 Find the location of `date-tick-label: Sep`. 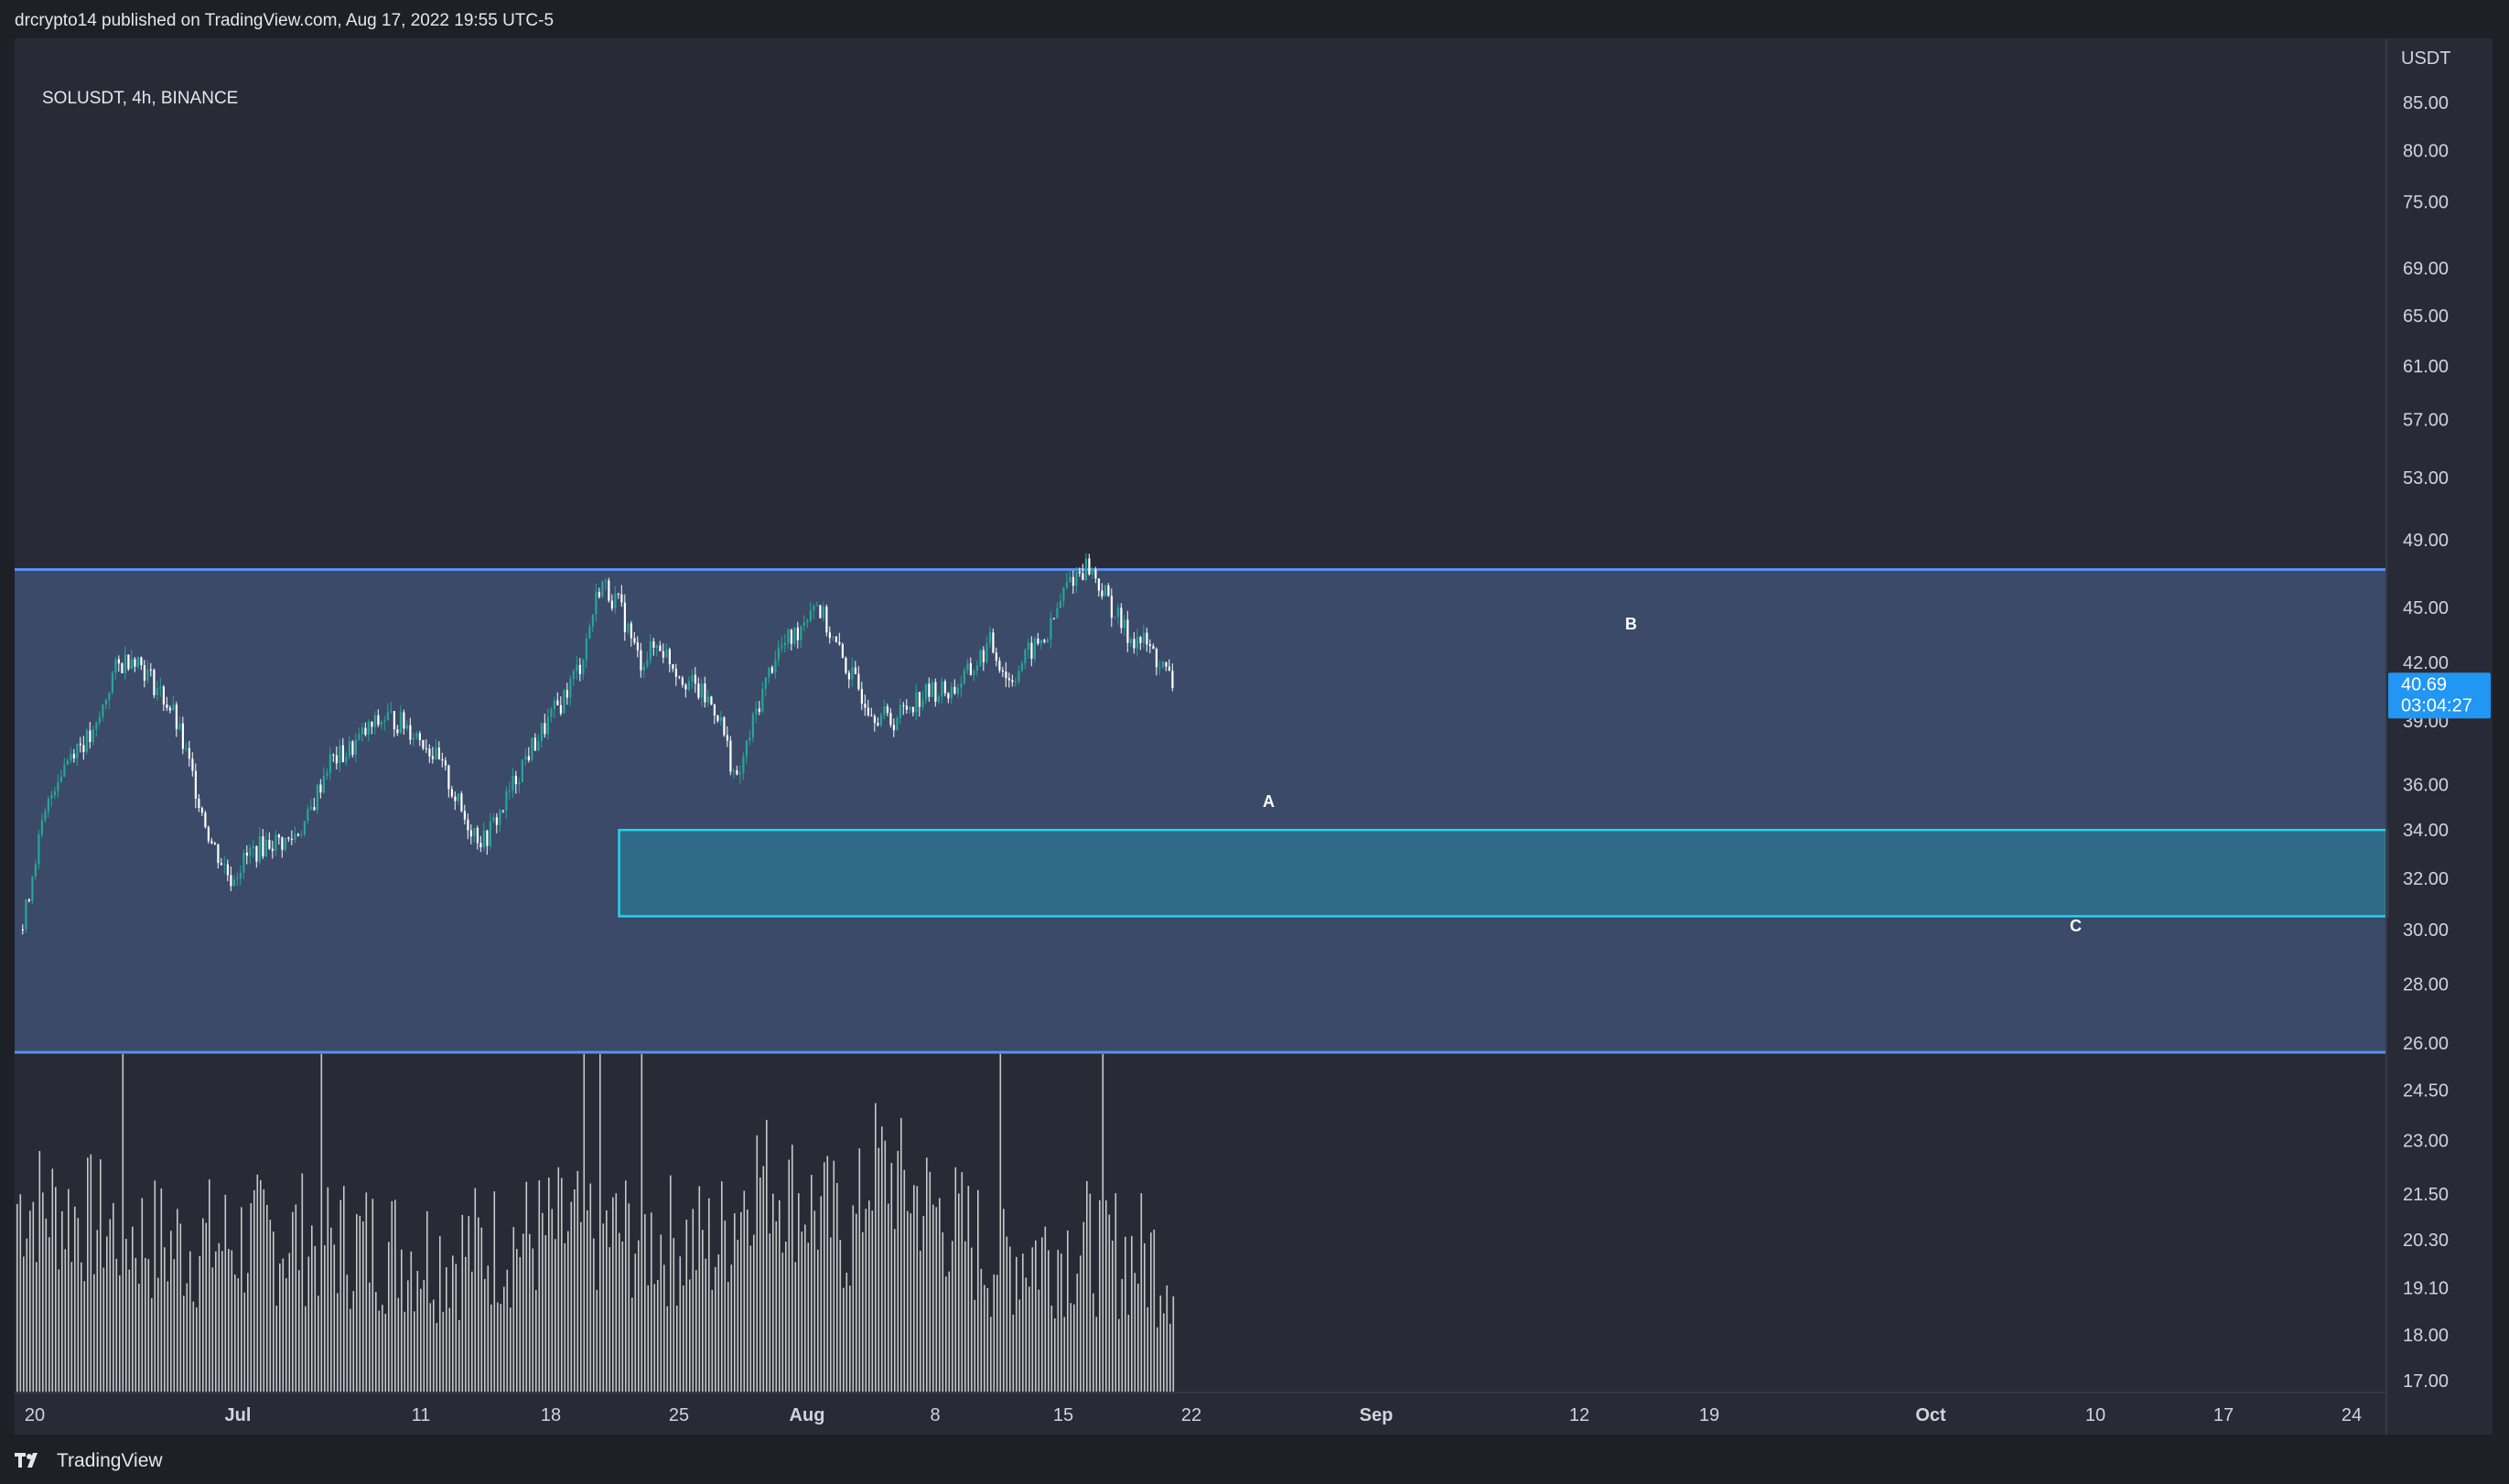

date-tick-label: Sep is located at coordinates (1377, 1415).